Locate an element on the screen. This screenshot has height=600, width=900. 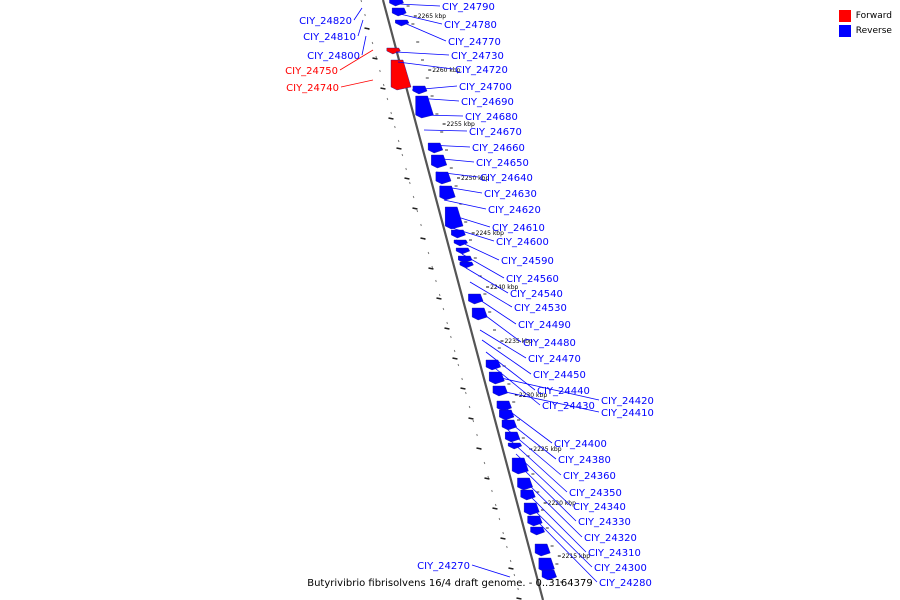
gene-label: CIY_24400 is located at coordinates (580, 444).